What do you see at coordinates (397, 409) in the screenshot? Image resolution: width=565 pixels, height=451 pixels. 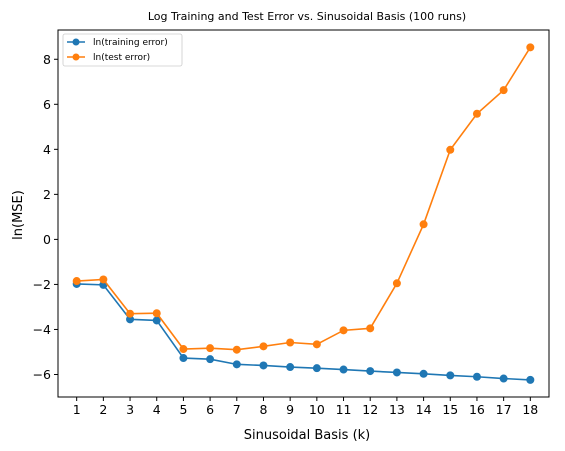 I see `x-tick-label: 13` at bounding box center [397, 409].